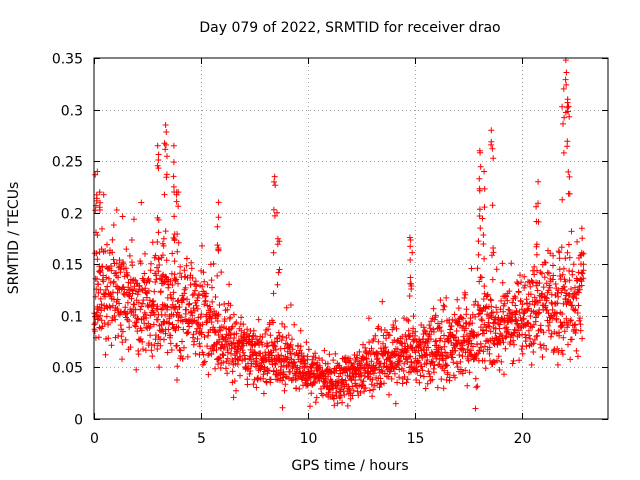 The width and height of the screenshot is (640, 480). I want to click on y-tick-label: 0.35, so click(67, 60).